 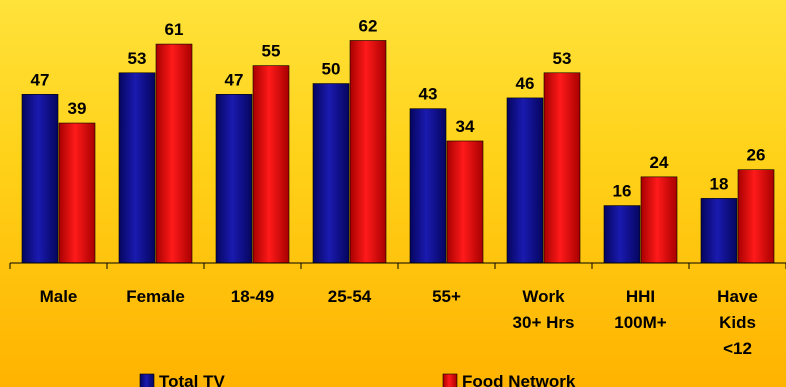 What do you see at coordinates (544, 322) in the screenshot?
I see `category-label: 30+ Hrs` at bounding box center [544, 322].